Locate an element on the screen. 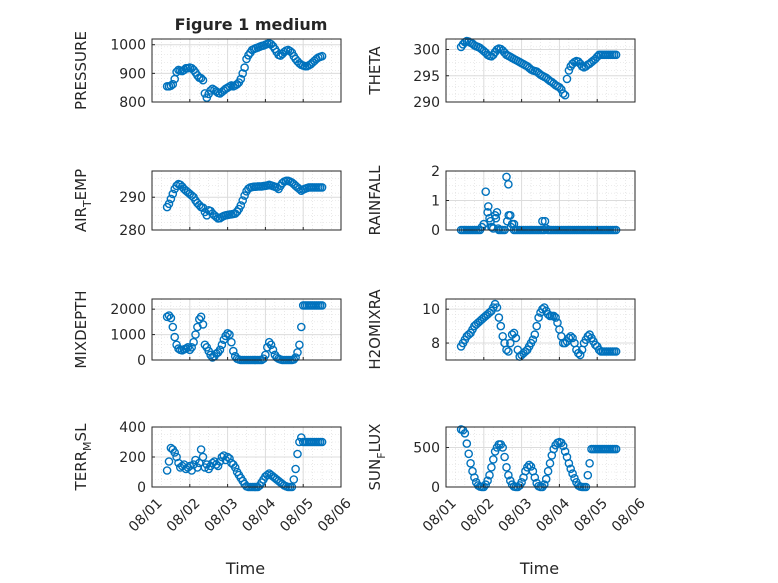 Image resolution: width=778 pixels, height=583 pixels. subplot-rainfall: 0 1 2 RAINFALL is located at coordinates (501, 201).